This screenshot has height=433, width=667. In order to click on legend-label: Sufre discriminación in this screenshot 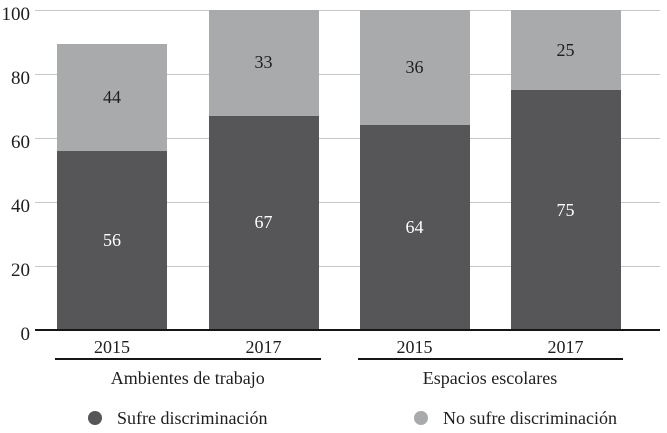, I will do `click(192, 418)`.